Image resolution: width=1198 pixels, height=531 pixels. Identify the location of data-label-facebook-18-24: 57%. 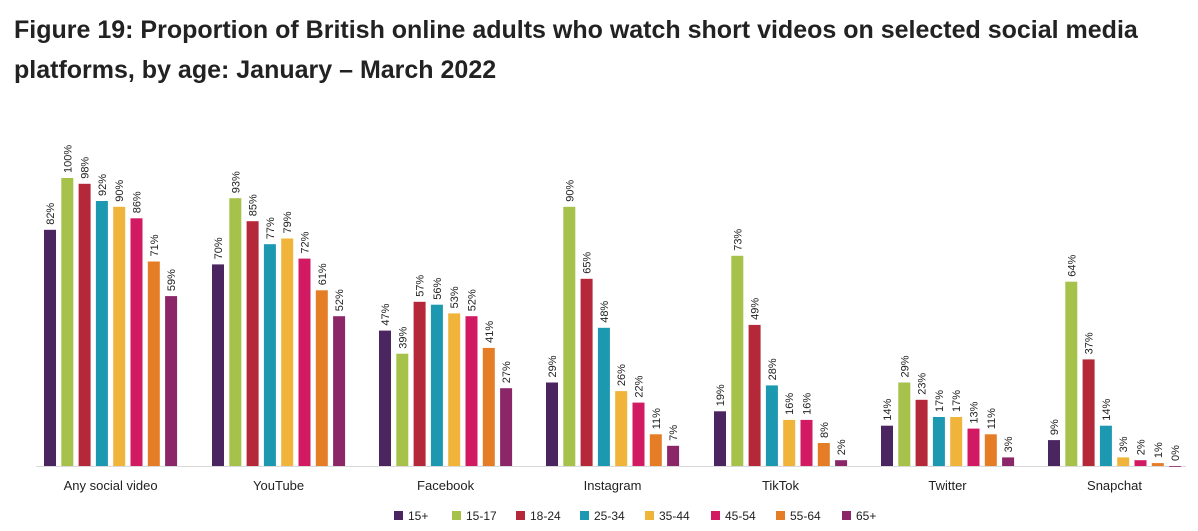
(421, 286).